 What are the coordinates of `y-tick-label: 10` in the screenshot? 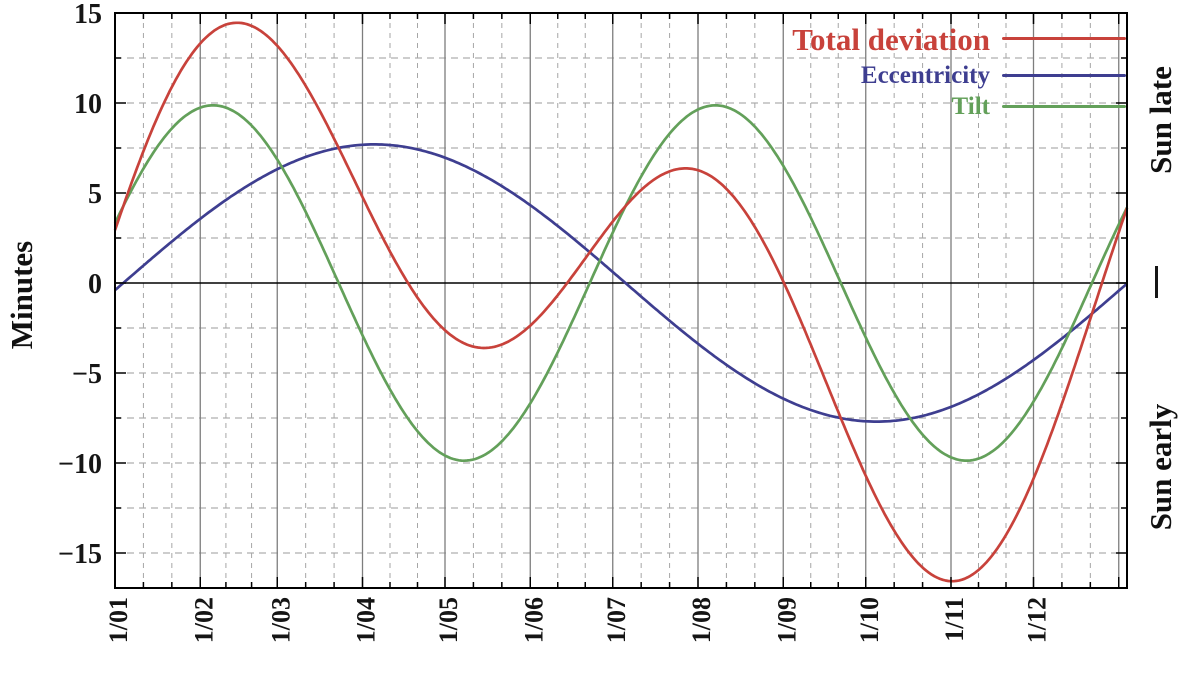 It's located at (88, 104).